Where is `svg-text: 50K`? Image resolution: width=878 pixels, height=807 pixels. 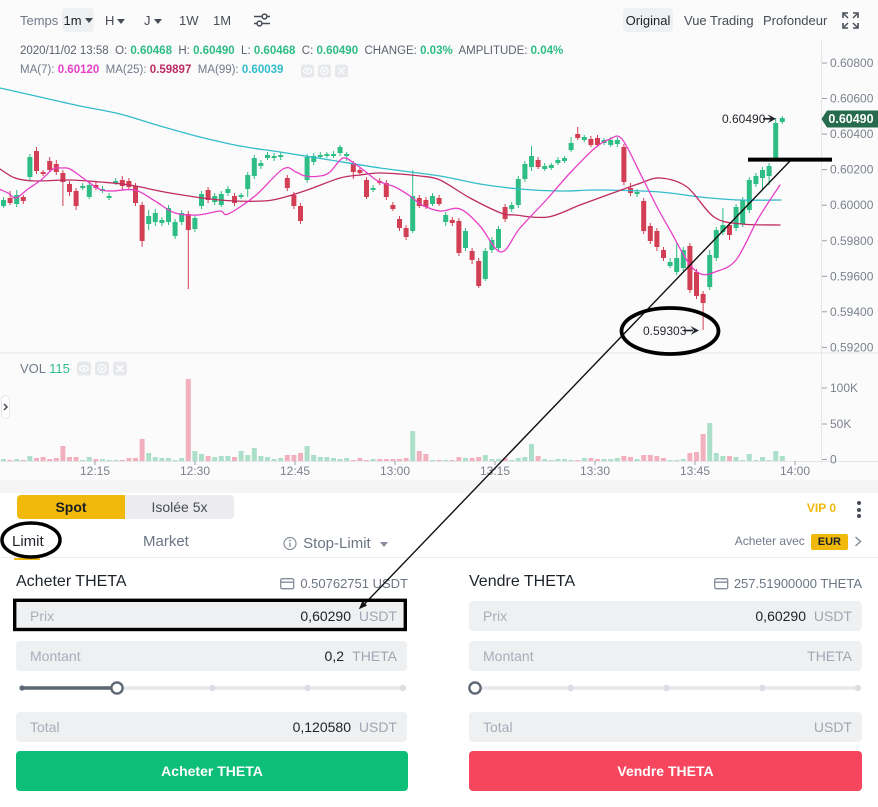 svg-text: 50K is located at coordinates (840, 424).